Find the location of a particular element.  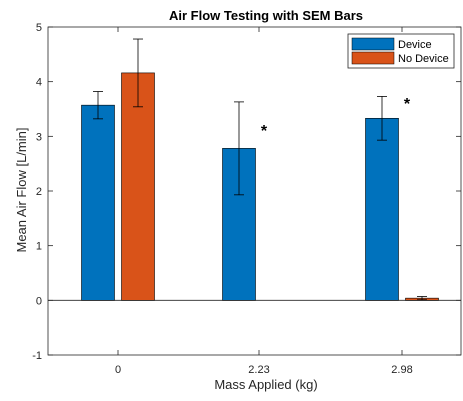

y-tick-label: 5 is located at coordinates (39, 28).